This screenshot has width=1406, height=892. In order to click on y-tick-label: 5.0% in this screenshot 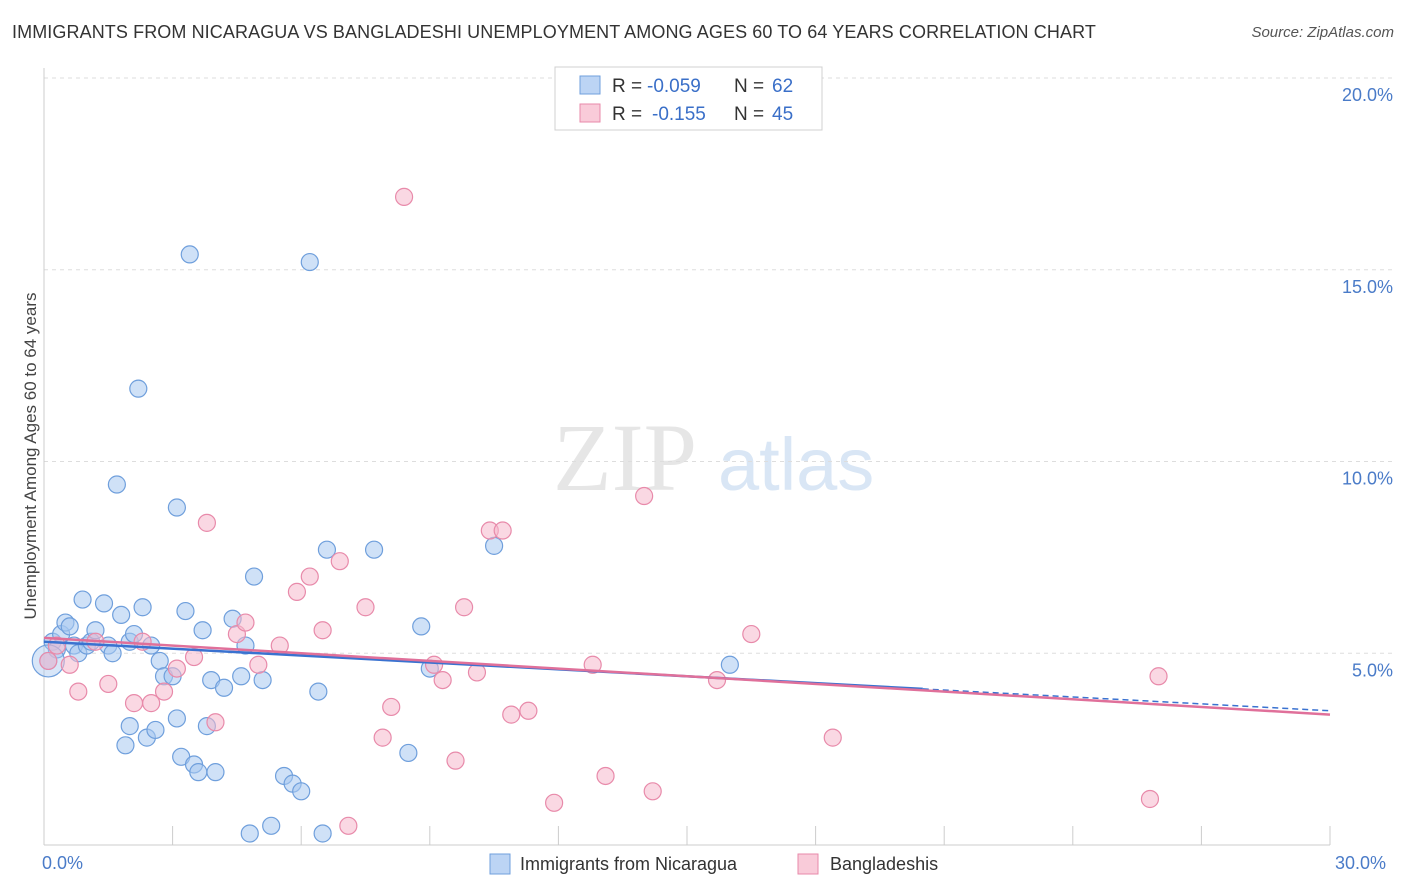, I will do `click(1372, 670)`.